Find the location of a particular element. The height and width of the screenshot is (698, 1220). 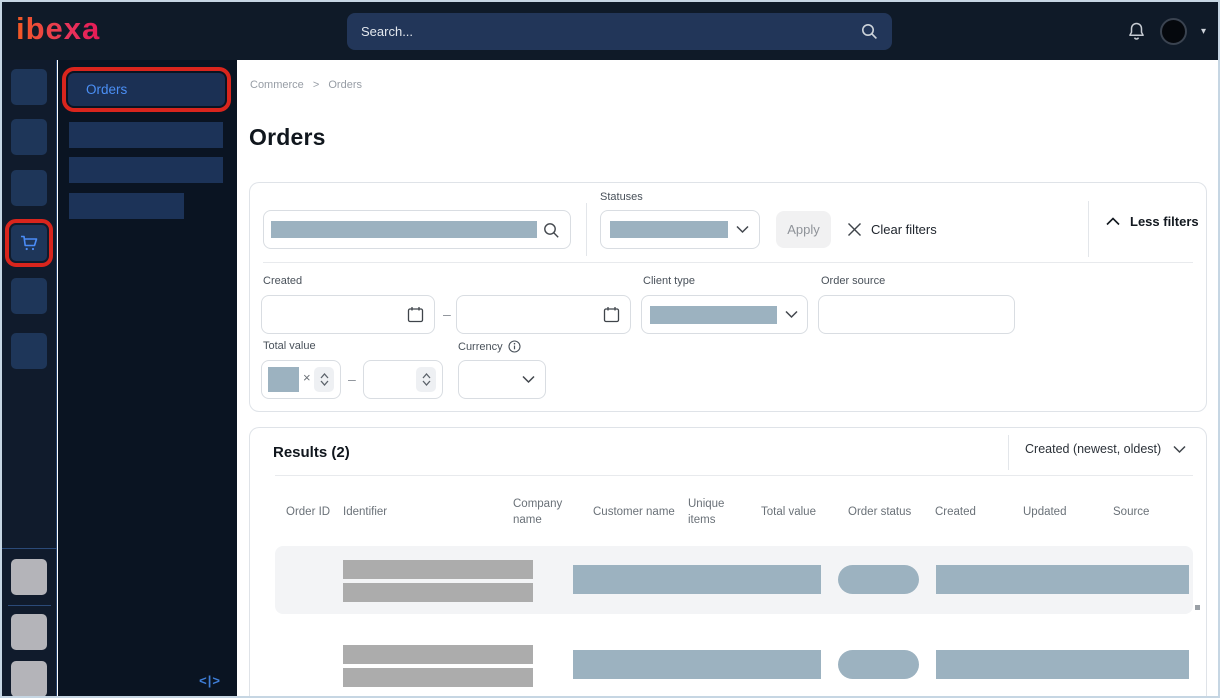

less-filters-label: Less filters is located at coordinates (1164, 221).